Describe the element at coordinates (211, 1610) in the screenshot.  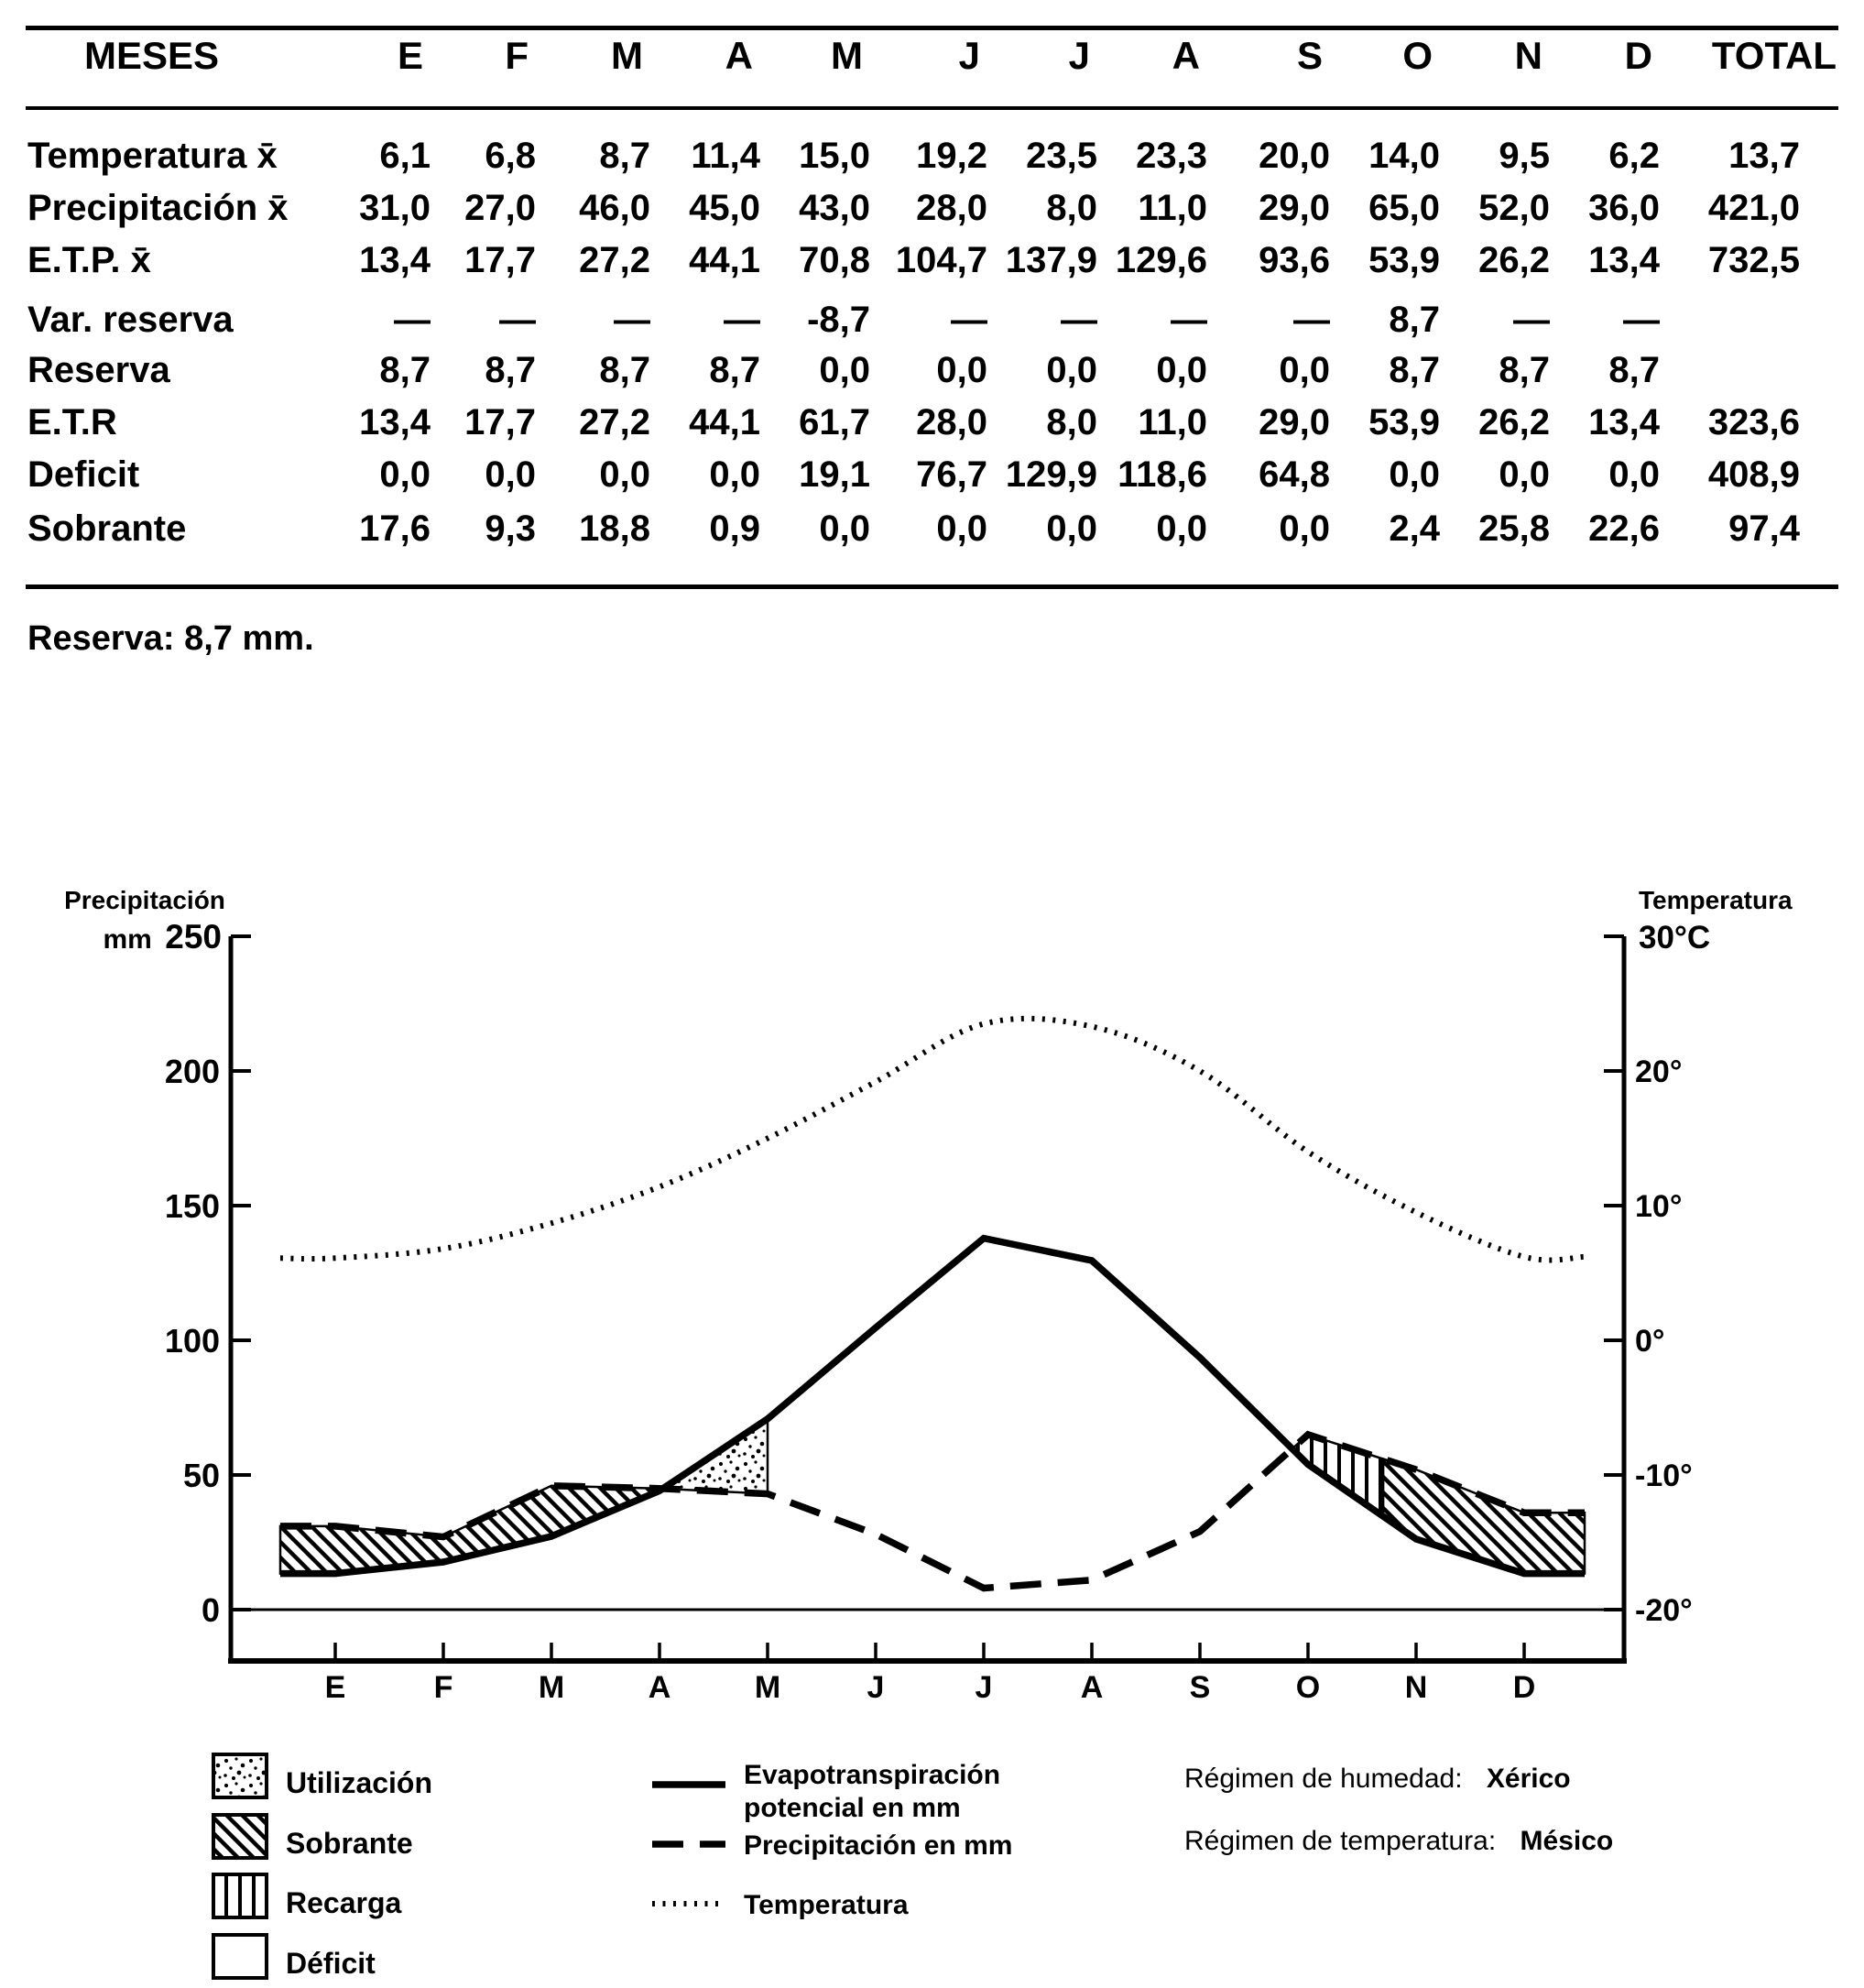
I see `left-tick-label: 0` at that location.